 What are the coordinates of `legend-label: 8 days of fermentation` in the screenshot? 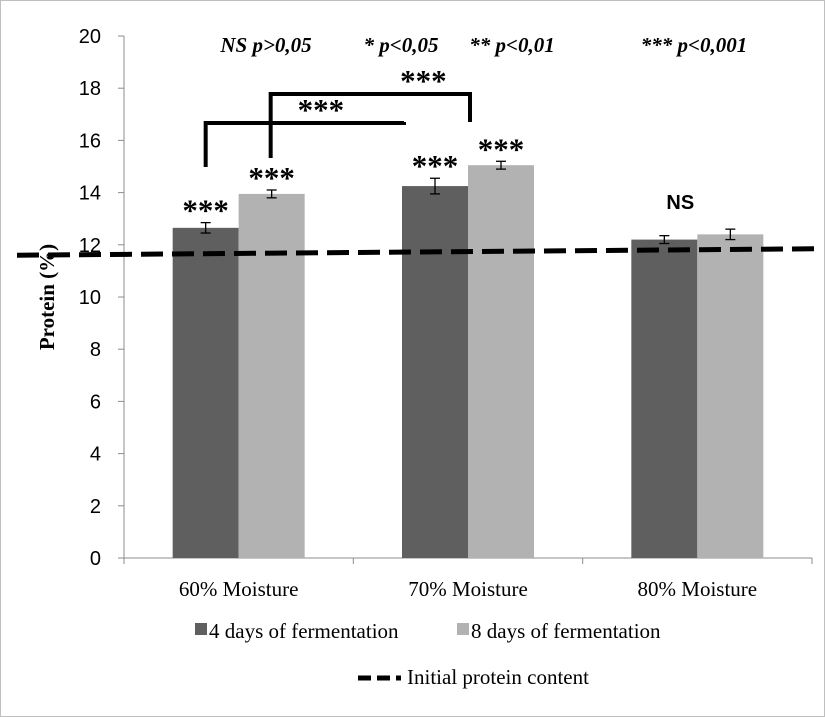 It's located at (566, 631).